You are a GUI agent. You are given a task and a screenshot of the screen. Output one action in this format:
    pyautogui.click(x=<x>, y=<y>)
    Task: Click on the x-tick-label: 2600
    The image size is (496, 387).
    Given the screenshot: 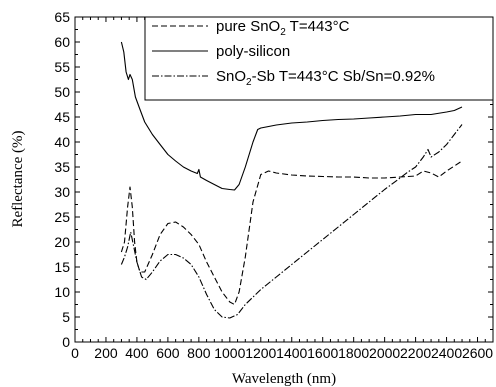 What is the action you would take?
    pyautogui.click(x=477, y=353)
    